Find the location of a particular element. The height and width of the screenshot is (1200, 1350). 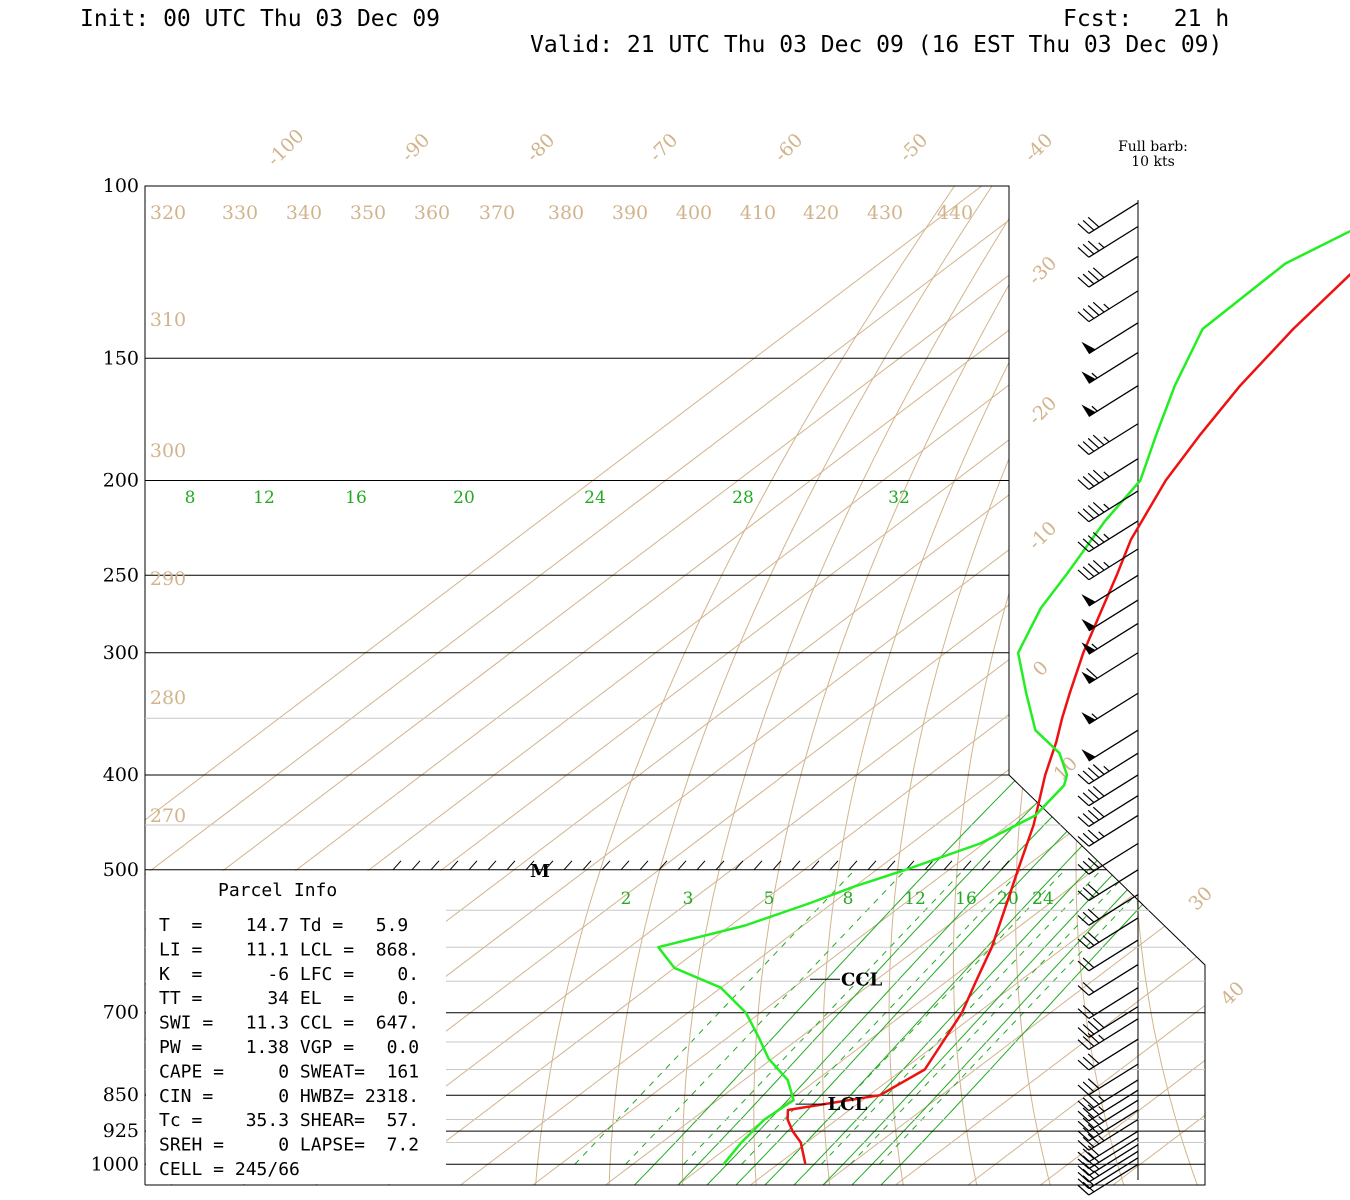

theta-label: 350 is located at coordinates (368, 213).